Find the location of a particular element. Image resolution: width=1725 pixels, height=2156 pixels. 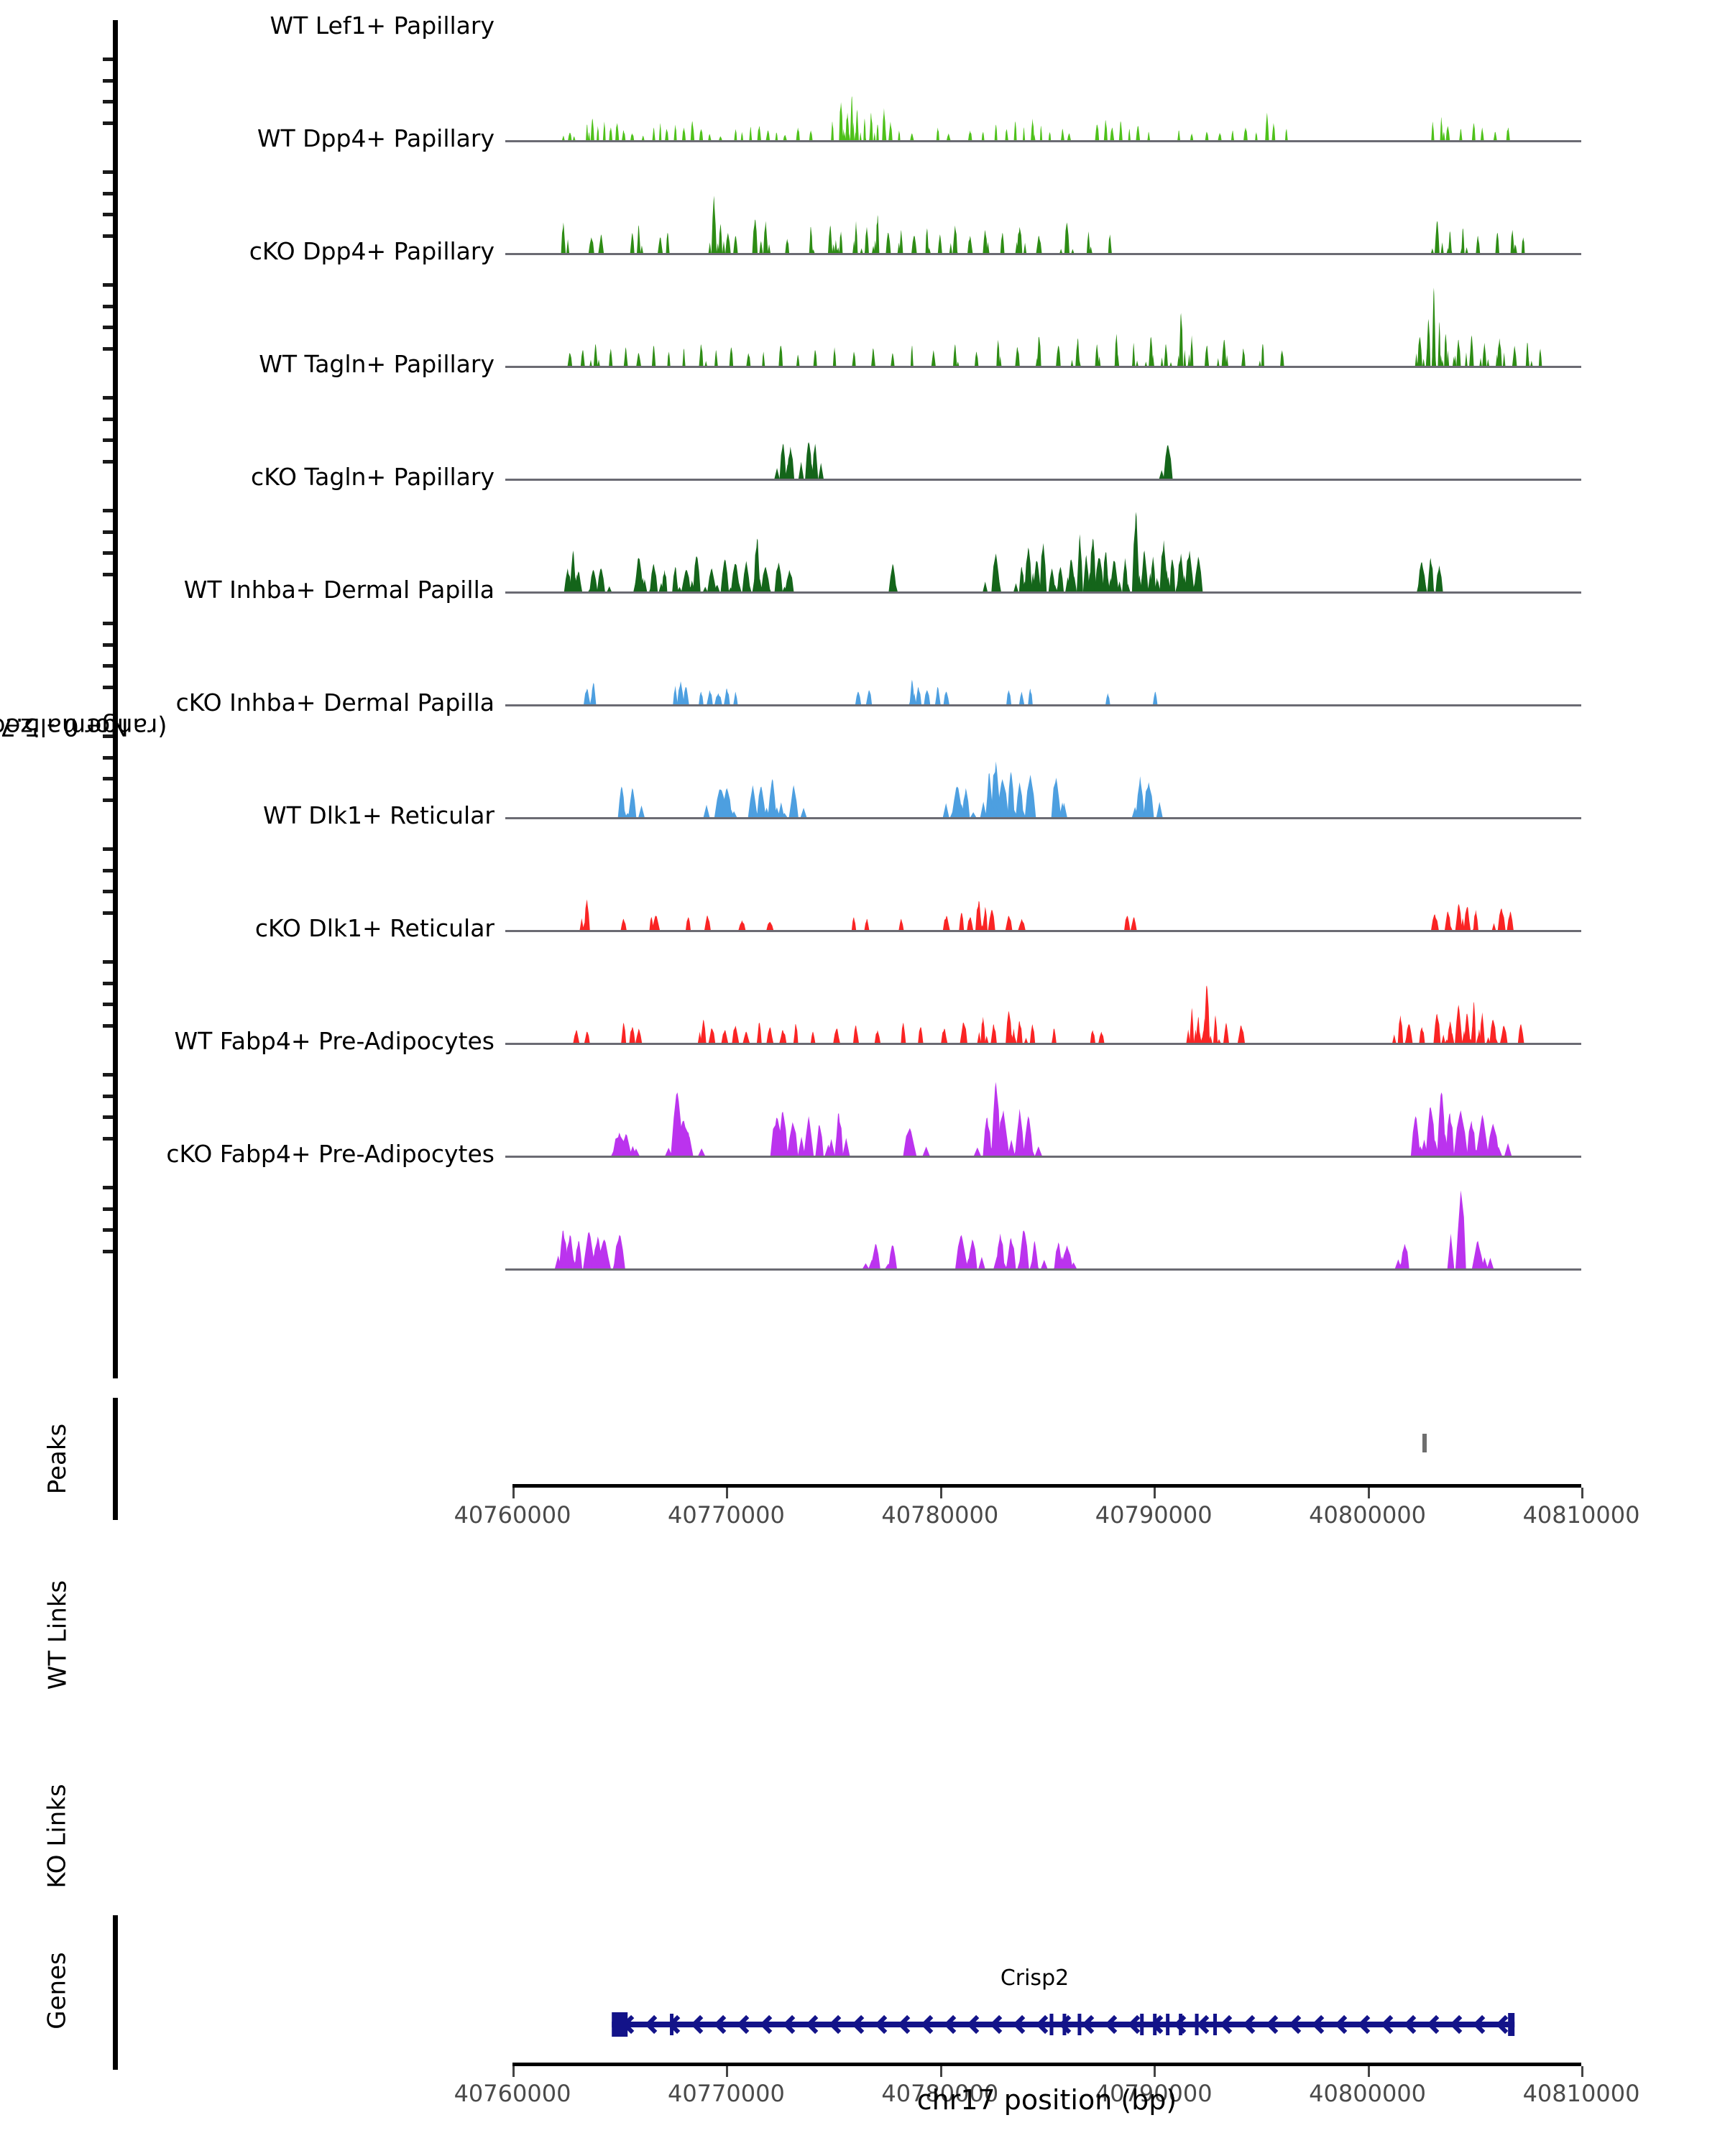

track-label: cKO Inhba+ Dermal Papilla is located at coordinates (334, 703).